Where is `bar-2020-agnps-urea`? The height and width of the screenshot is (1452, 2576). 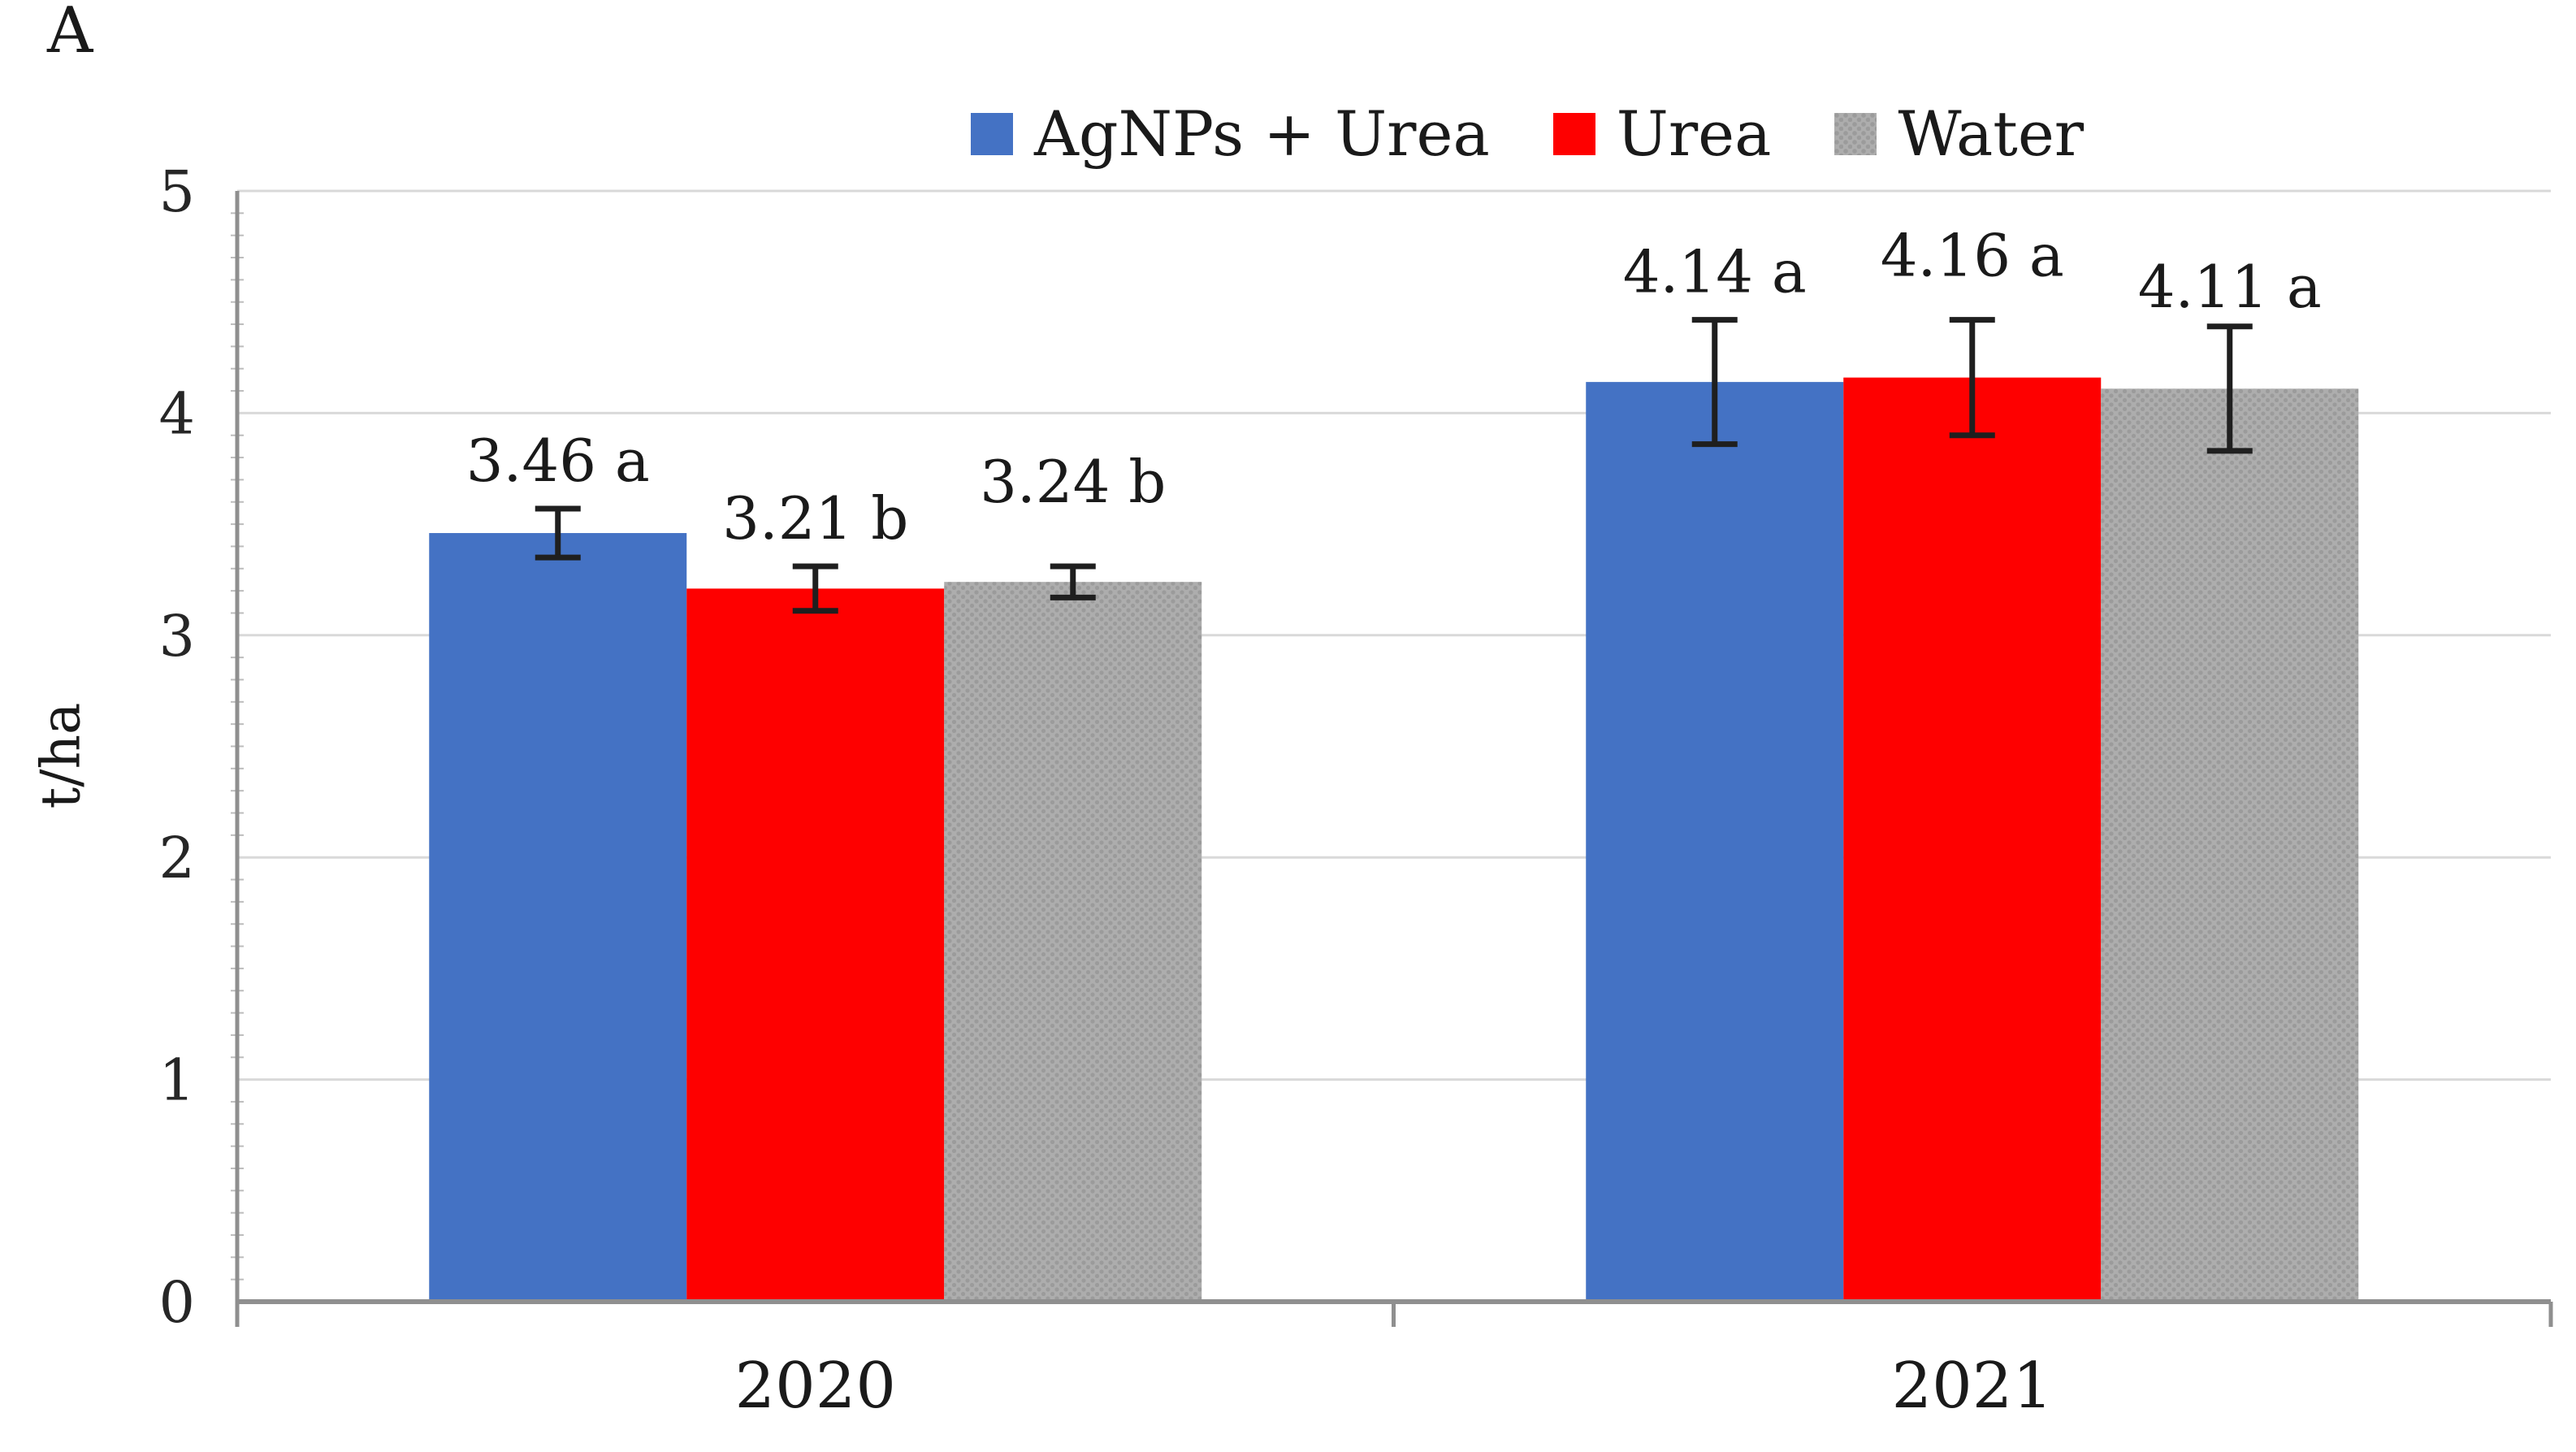
bar-2020-agnps-urea is located at coordinates (558, 917).